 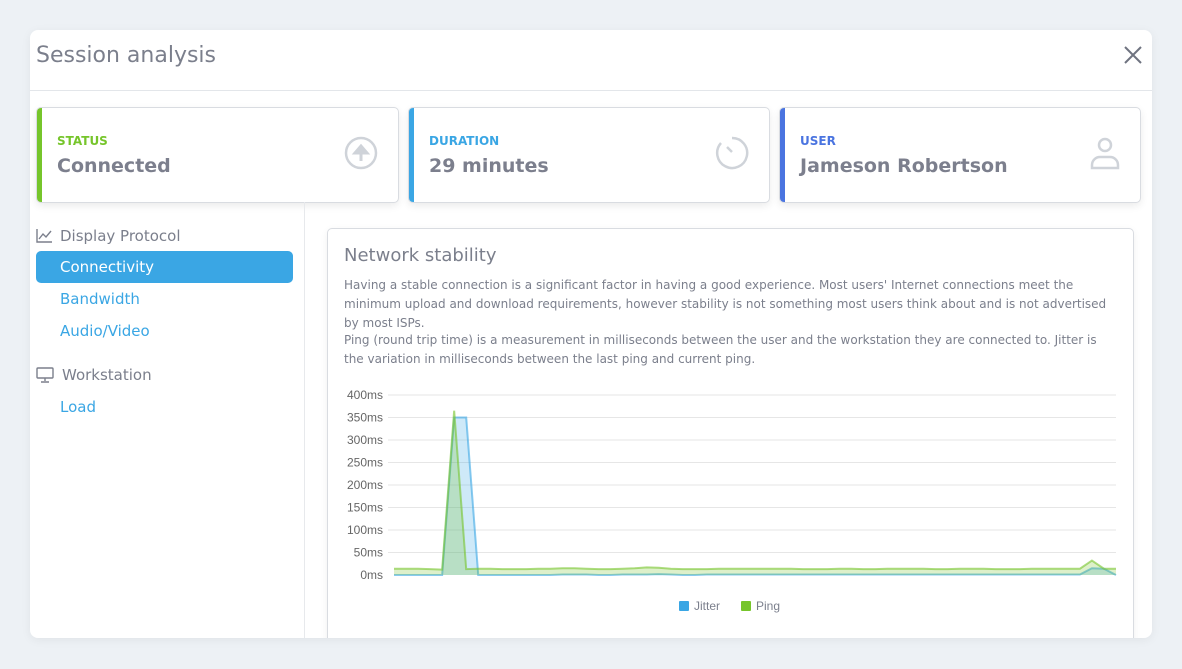 I want to click on status-card: STATUS Connected, so click(x=217, y=155).